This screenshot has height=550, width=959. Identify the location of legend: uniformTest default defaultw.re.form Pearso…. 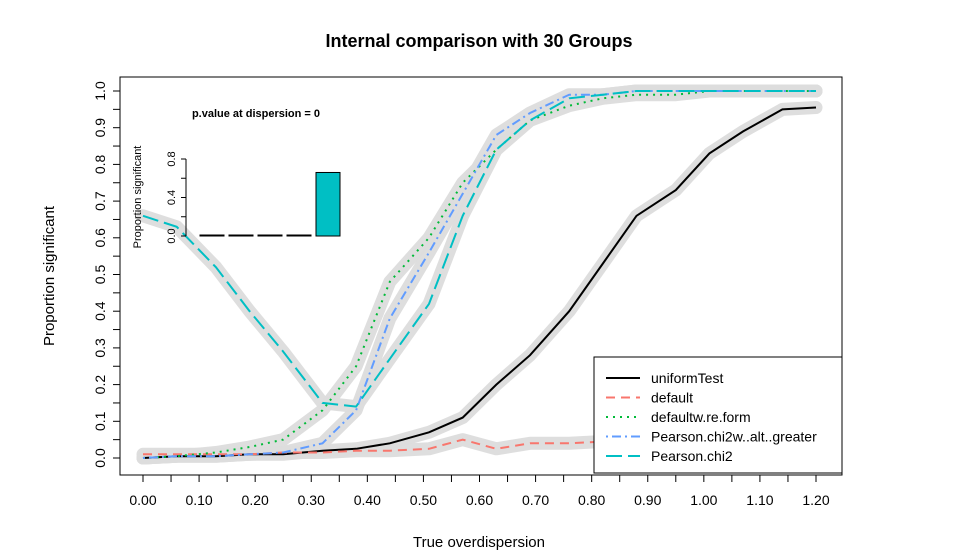
(718, 415).